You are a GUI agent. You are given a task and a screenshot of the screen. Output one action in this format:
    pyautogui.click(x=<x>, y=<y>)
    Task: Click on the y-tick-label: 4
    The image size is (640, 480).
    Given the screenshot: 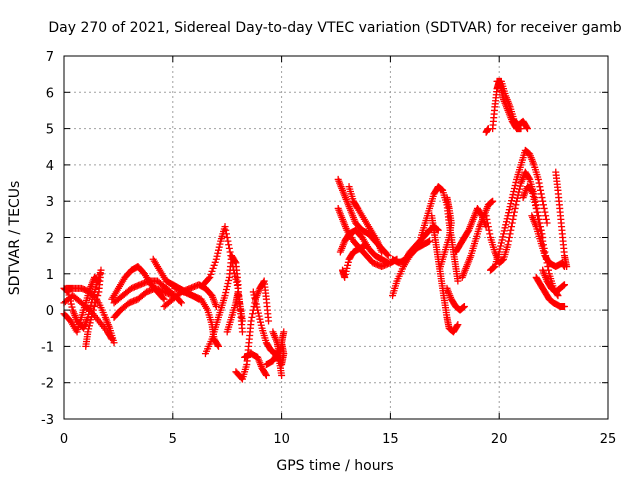 What is the action you would take?
    pyautogui.click(x=50, y=166)
    